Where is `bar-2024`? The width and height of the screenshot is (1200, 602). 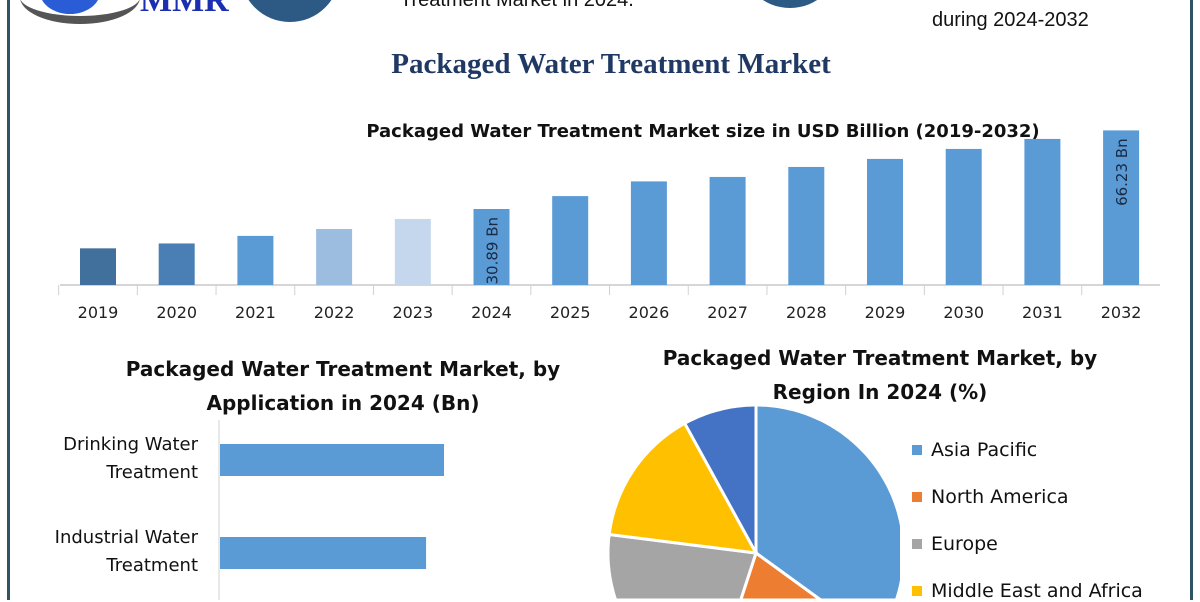 bar-2024 is located at coordinates (491, 247).